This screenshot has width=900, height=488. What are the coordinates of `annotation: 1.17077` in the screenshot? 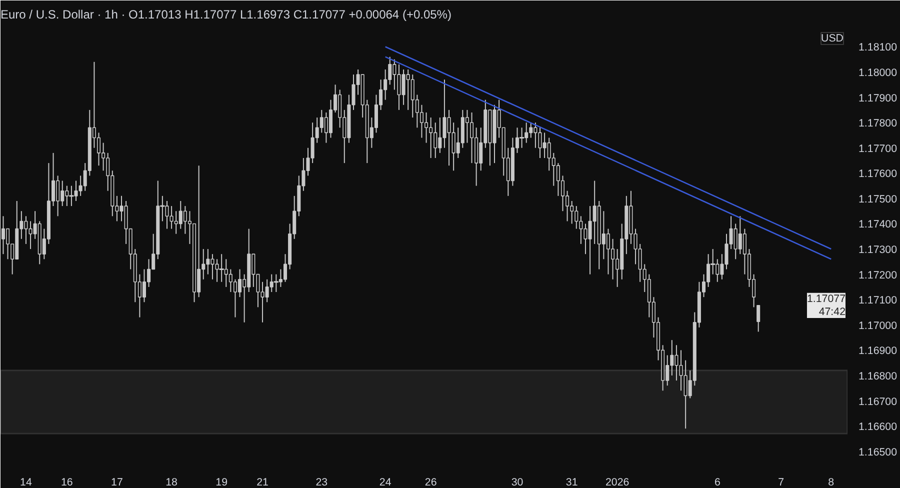 It's located at (826, 298).